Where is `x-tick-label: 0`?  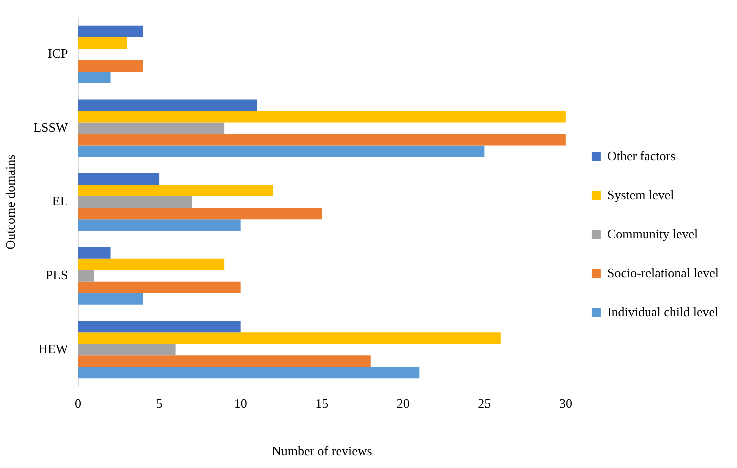
x-tick-label: 0 is located at coordinates (78, 404).